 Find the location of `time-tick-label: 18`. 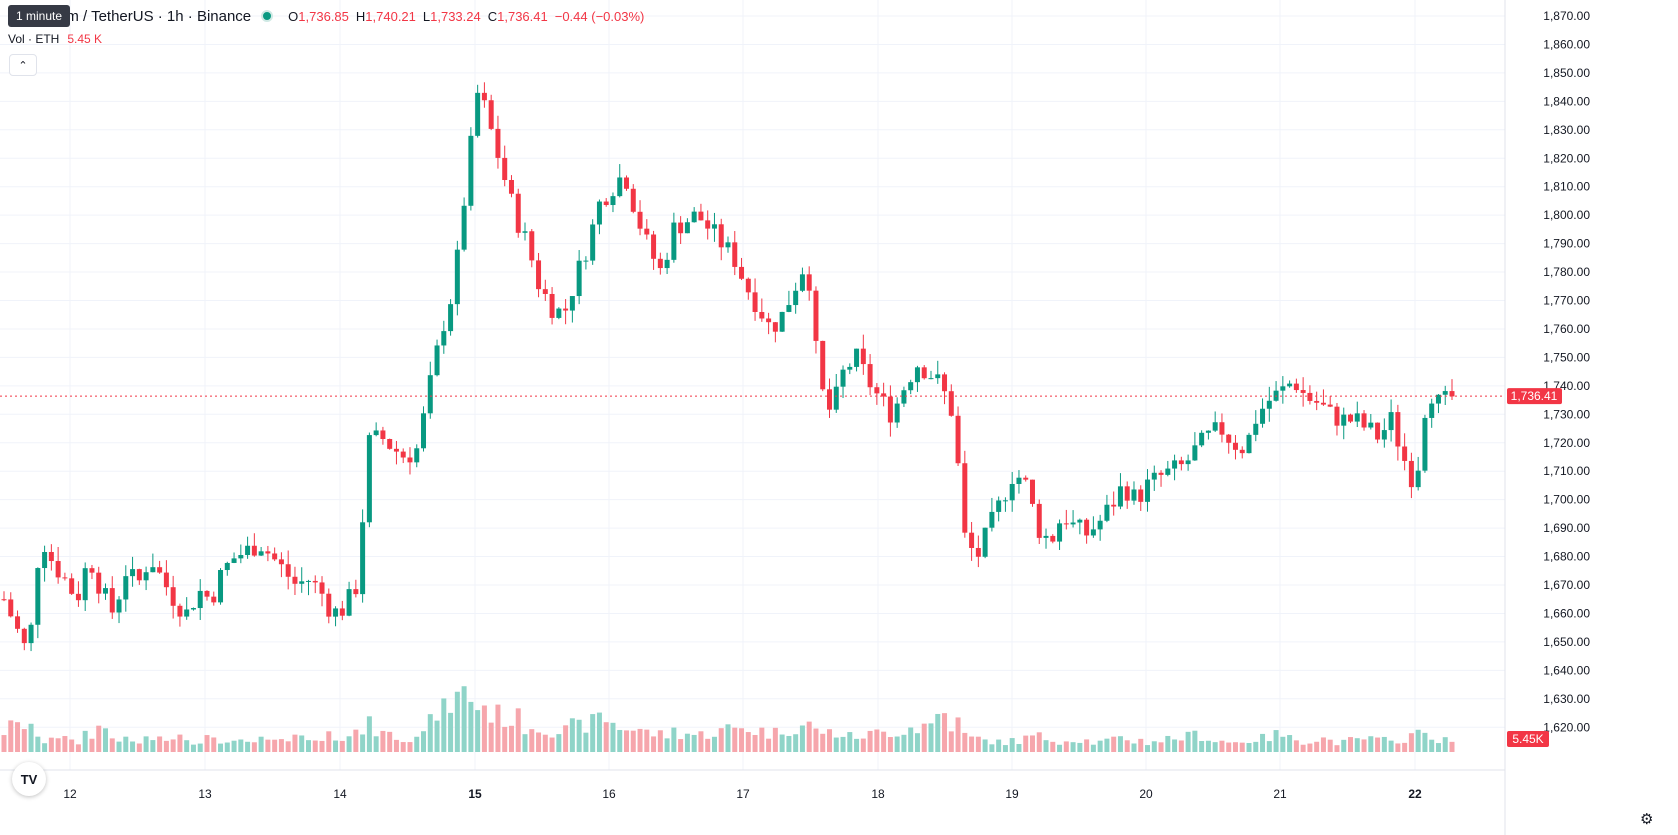

time-tick-label: 18 is located at coordinates (878, 794).